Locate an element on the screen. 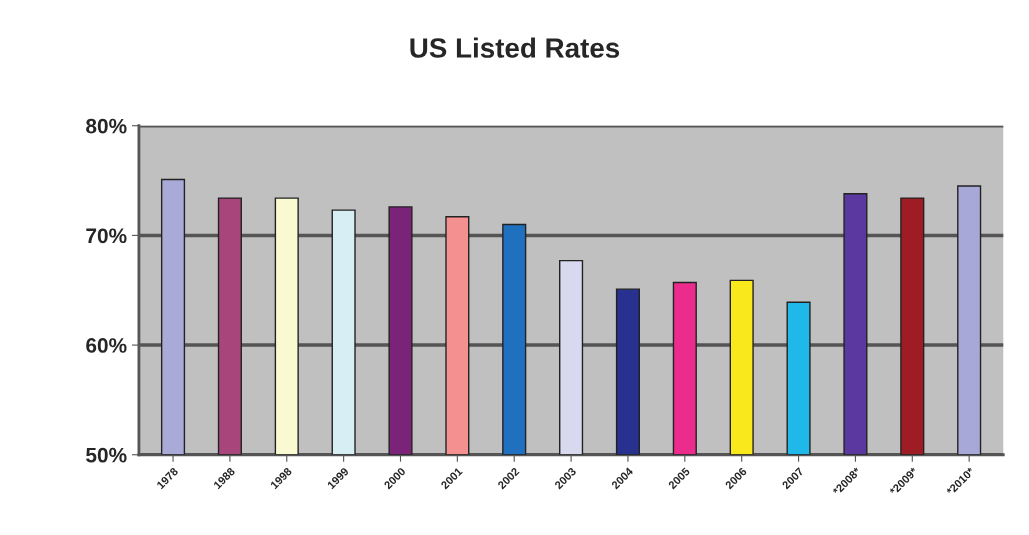 The width and height of the screenshot is (1029, 535). y-tick-label: 70% is located at coordinates (106, 236).